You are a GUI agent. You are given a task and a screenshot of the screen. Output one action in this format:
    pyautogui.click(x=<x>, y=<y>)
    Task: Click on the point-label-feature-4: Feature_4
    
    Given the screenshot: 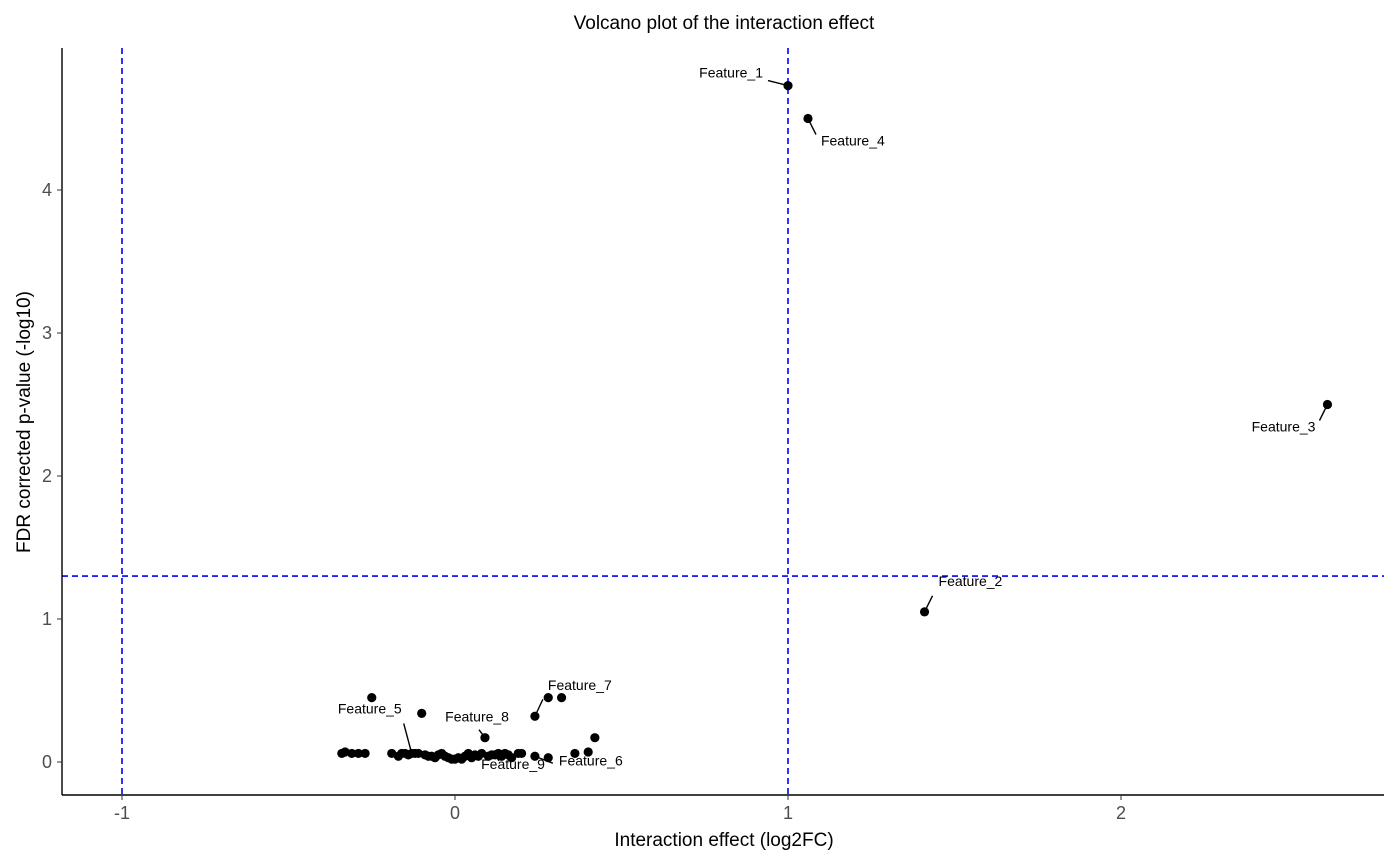 What is the action you would take?
    pyautogui.click(x=853, y=141)
    